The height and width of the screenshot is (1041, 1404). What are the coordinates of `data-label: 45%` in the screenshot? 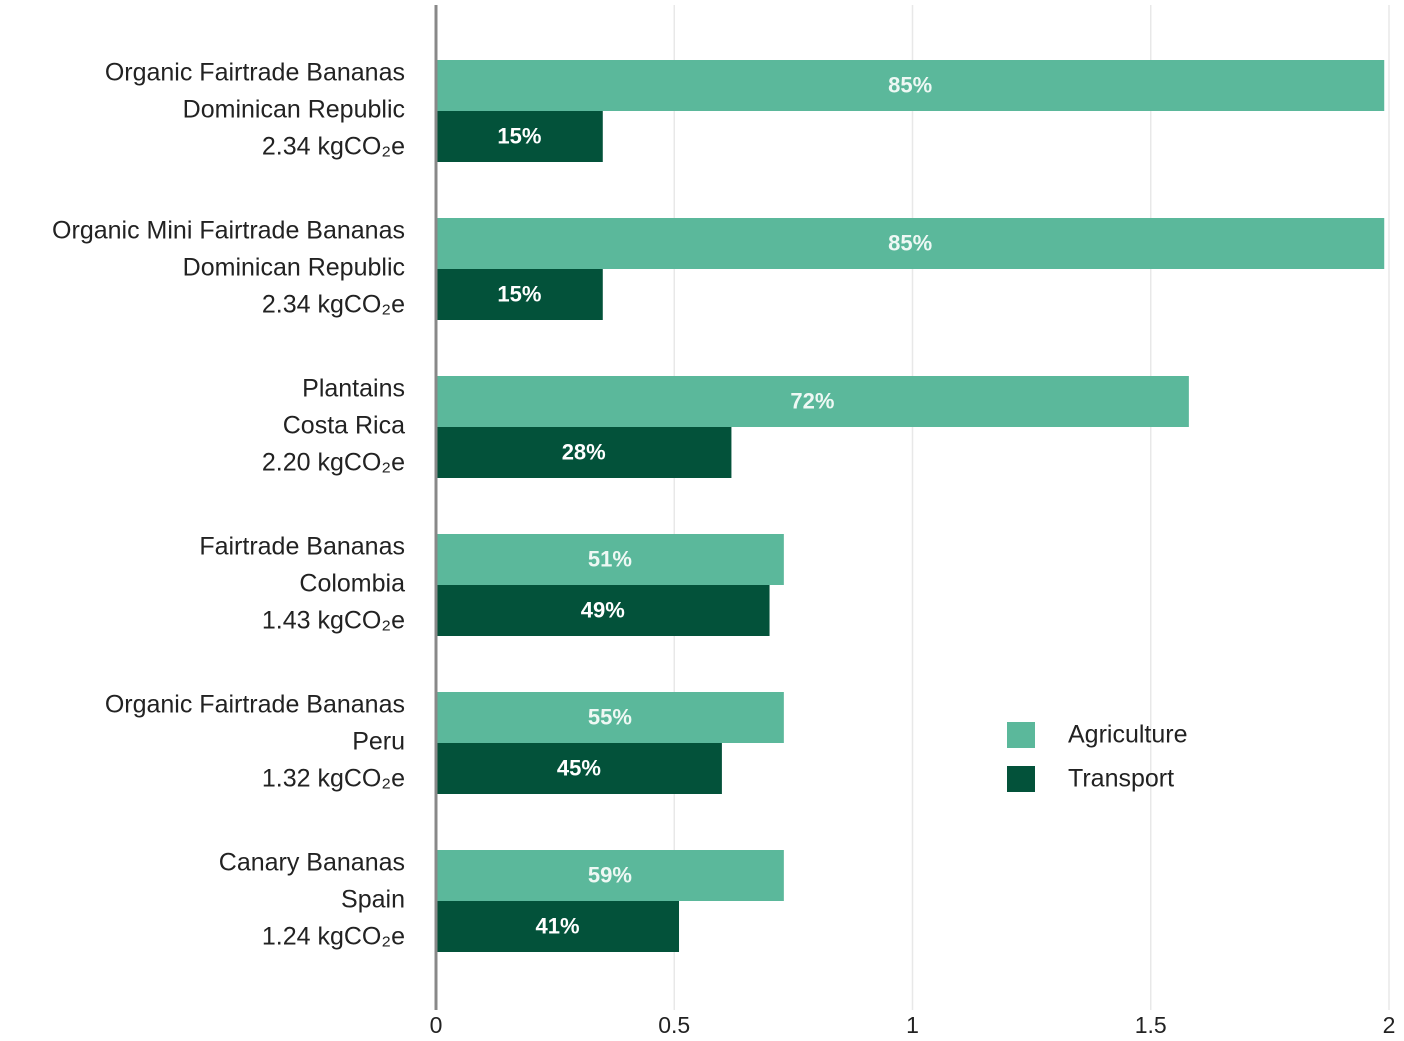 It's located at (579, 767).